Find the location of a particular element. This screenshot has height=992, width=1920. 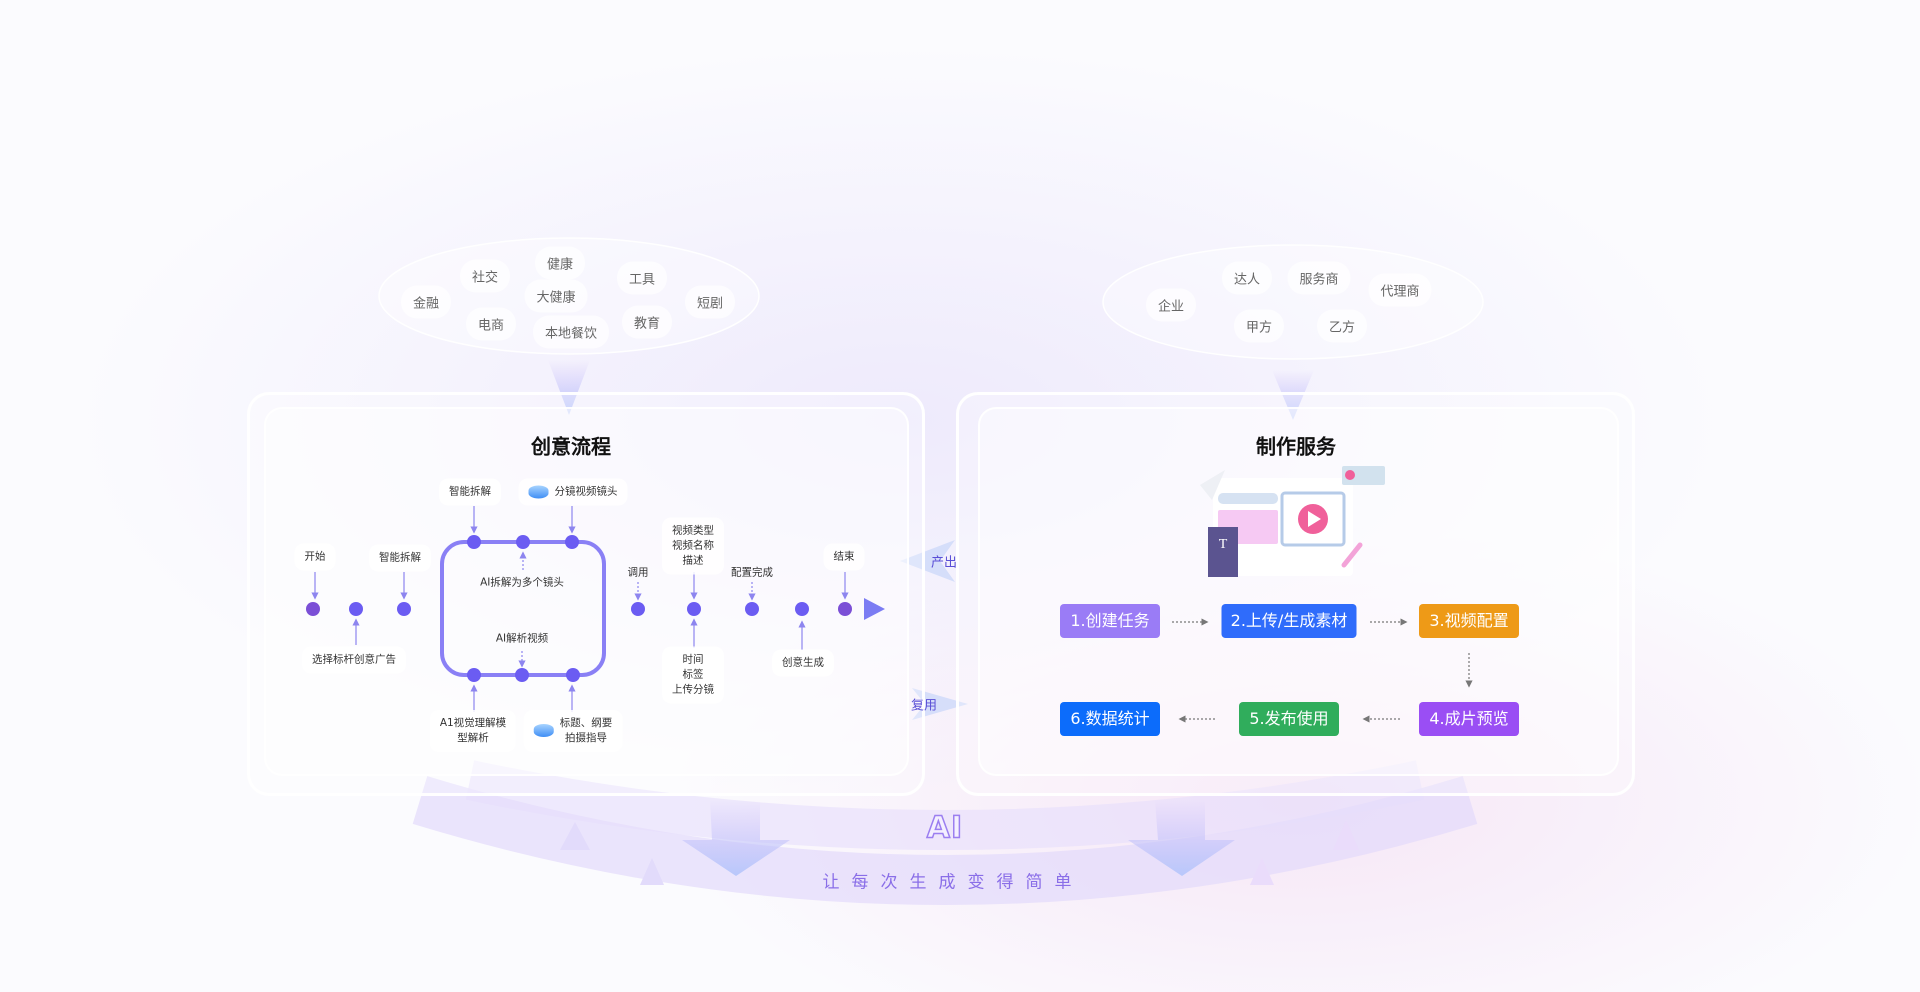

production-service-title: 制作服务 is located at coordinates (1296, 446).